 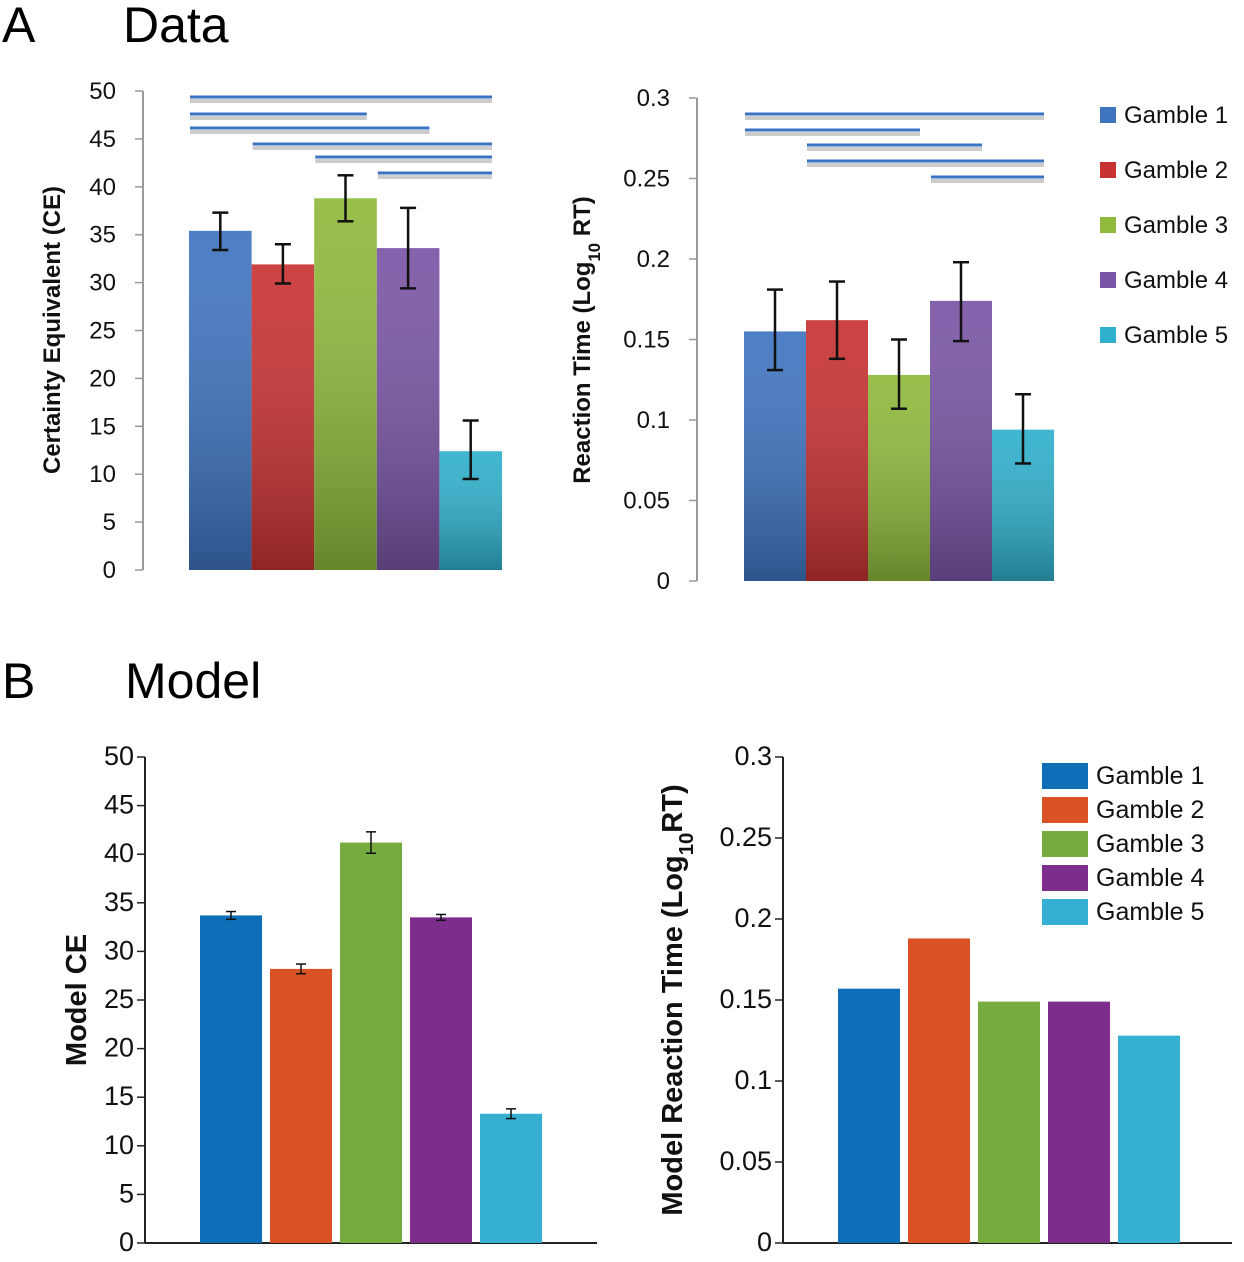 I want to click on y-axis-label: Reaction Time (Log10 RT), so click(x=586, y=340).